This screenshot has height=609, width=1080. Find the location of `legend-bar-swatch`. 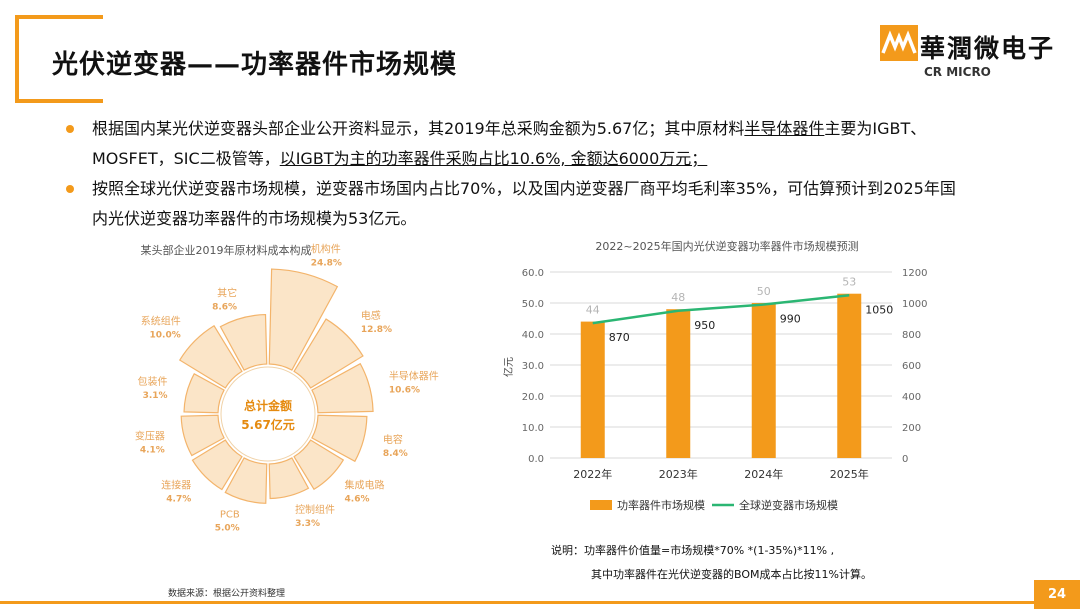

legend-bar-swatch is located at coordinates (601, 505).